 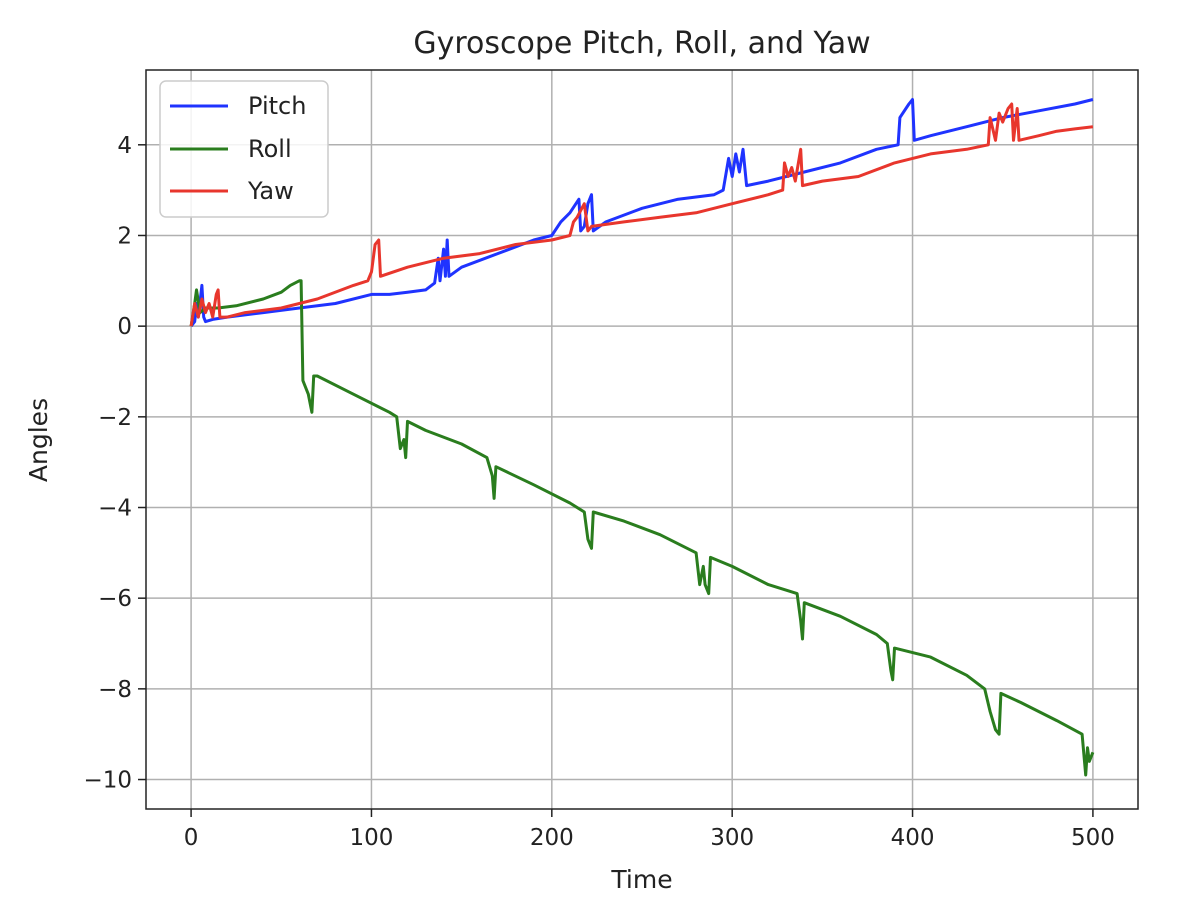 What do you see at coordinates (732, 838) in the screenshot?
I see `x-tick-label: 300` at bounding box center [732, 838].